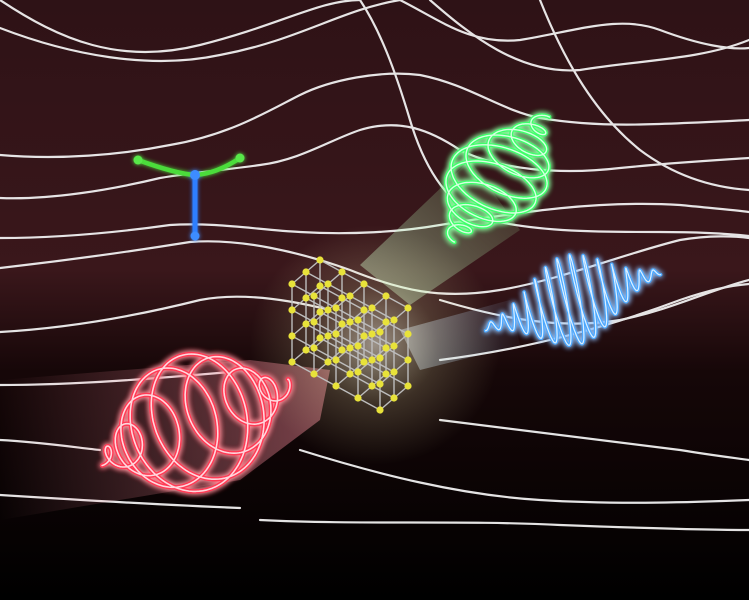  I want to click on red-spiral-pulse-icon, so click(196, 422).